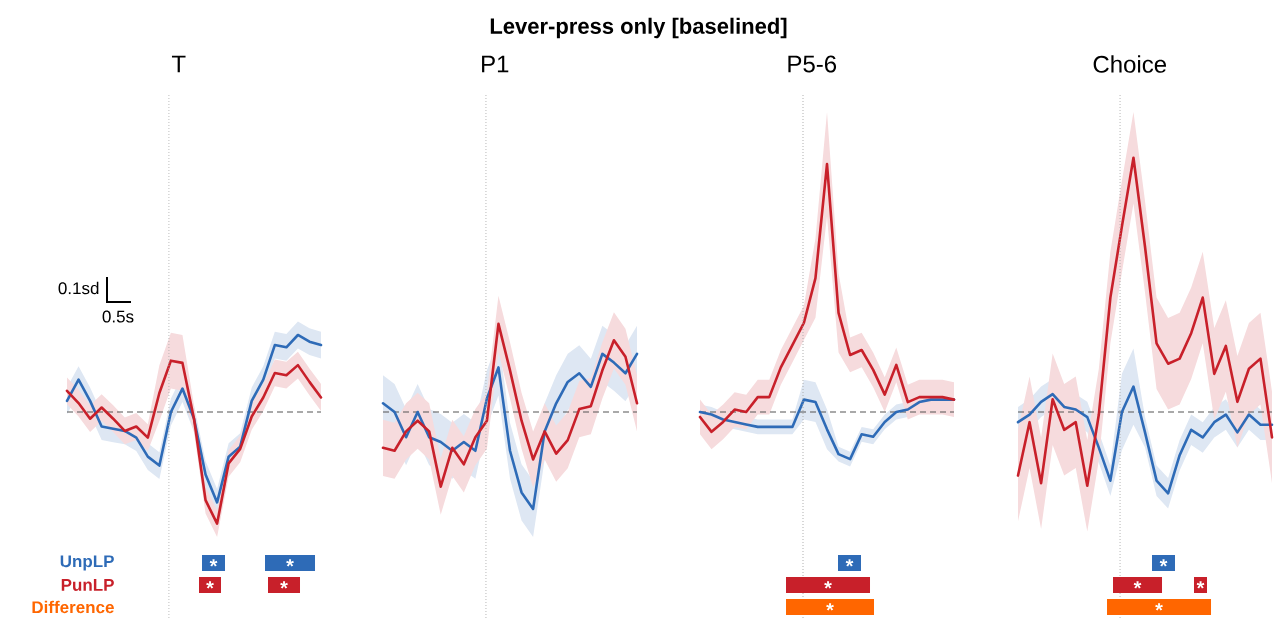 Image resolution: width=1277 pixels, height=619 pixels. What do you see at coordinates (73, 607) in the screenshot?
I see `legend-label: Difference` at bounding box center [73, 607].